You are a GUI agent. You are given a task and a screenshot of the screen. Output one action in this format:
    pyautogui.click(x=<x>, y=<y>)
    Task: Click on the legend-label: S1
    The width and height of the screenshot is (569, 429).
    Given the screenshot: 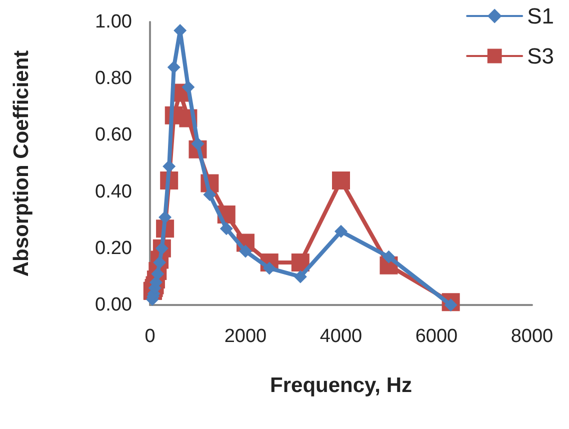 What is the action you would take?
    pyautogui.click(x=540, y=16)
    